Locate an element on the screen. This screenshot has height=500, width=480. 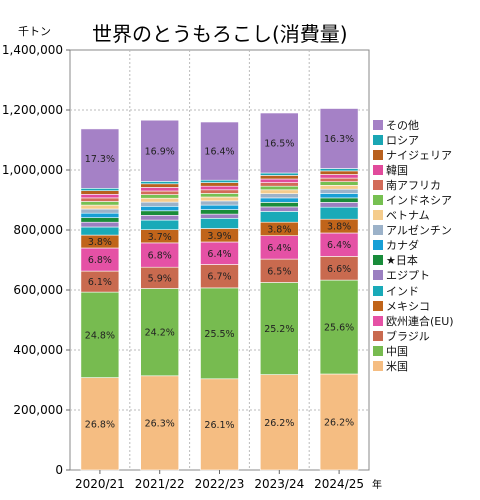
data-label: 5.9% is located at coordinates (160, 278).